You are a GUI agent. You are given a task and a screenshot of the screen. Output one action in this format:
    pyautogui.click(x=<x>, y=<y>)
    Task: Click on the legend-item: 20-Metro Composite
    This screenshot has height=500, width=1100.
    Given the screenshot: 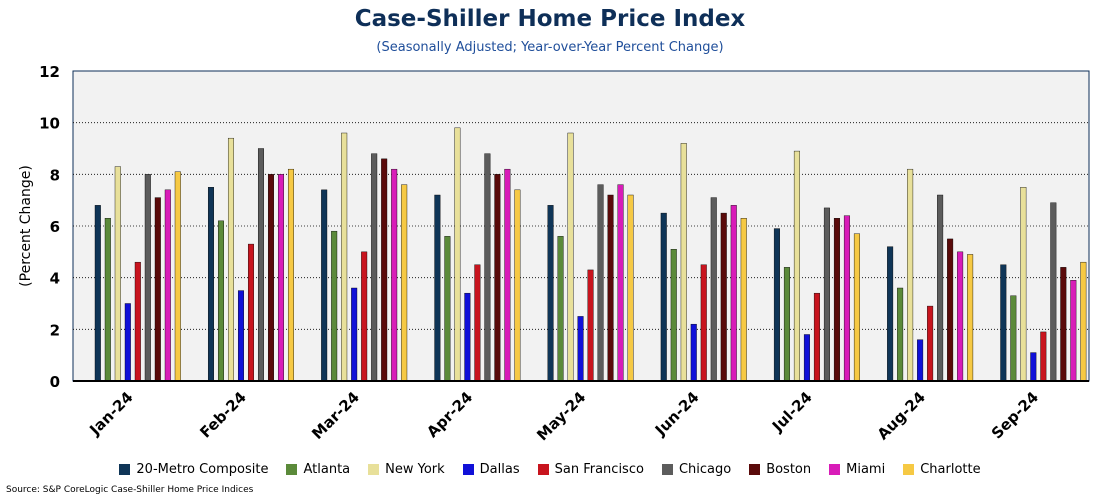 What is the action you would take?
    pyautogui.click(x=193, y=469)
    